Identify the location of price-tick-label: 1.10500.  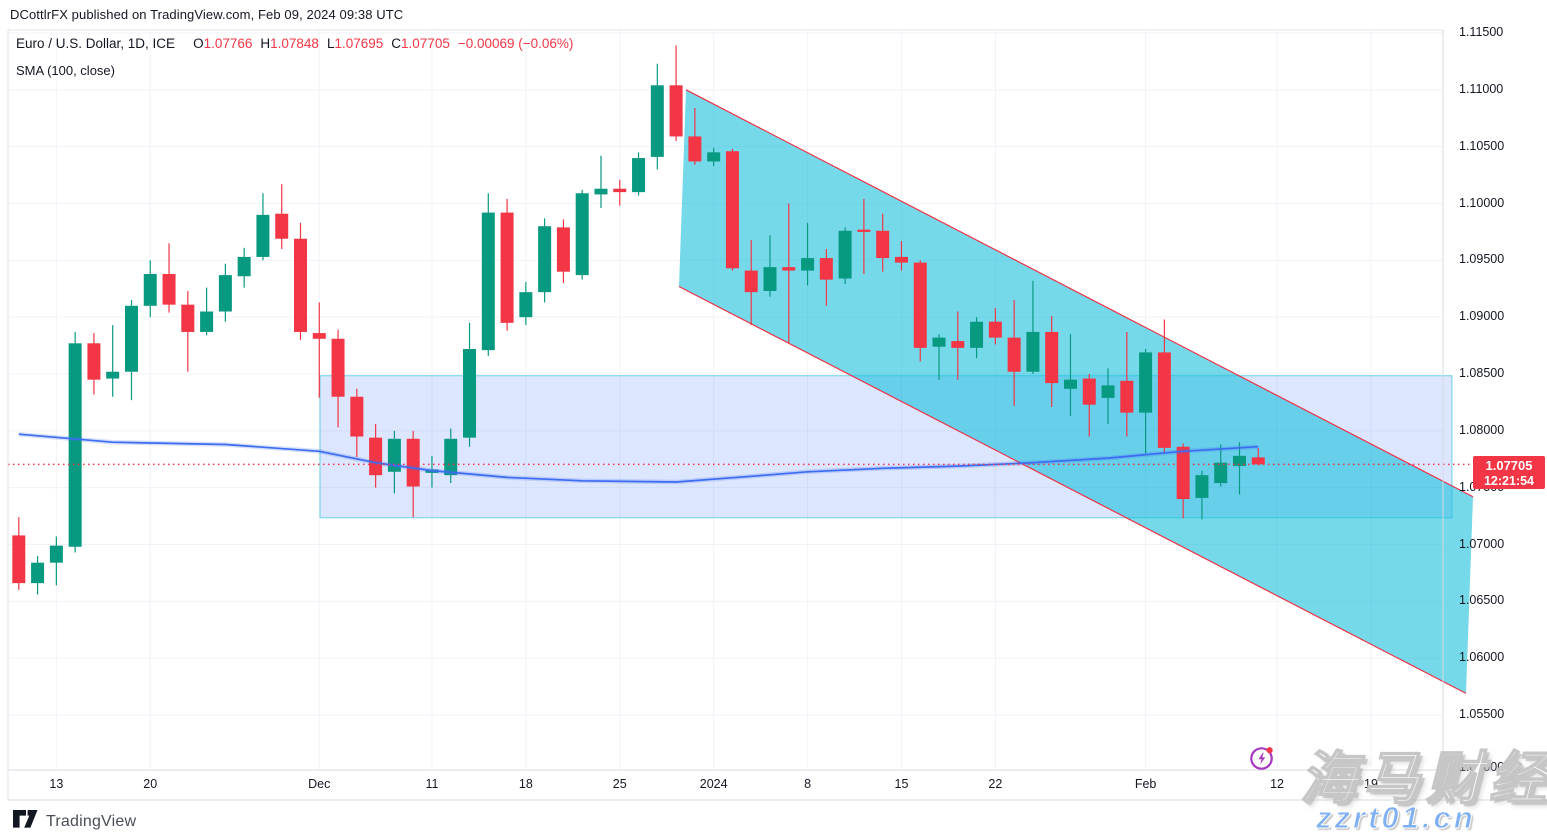
(1482, 145).